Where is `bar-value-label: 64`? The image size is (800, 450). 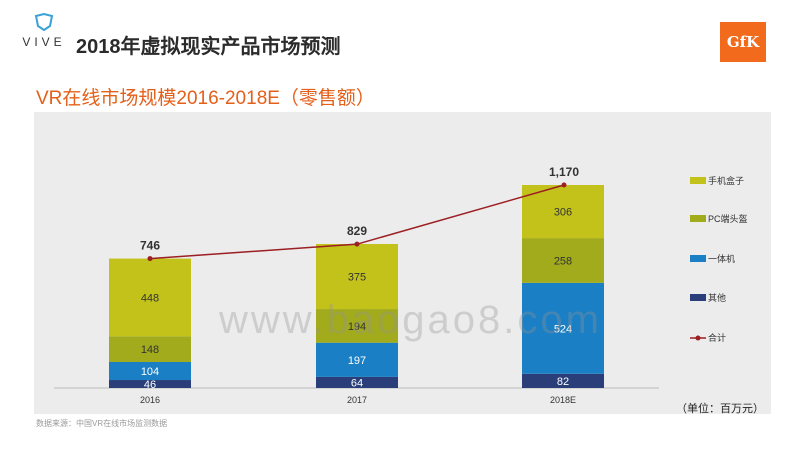 bar-value-label: 64 is located at coordinates (357, 383).